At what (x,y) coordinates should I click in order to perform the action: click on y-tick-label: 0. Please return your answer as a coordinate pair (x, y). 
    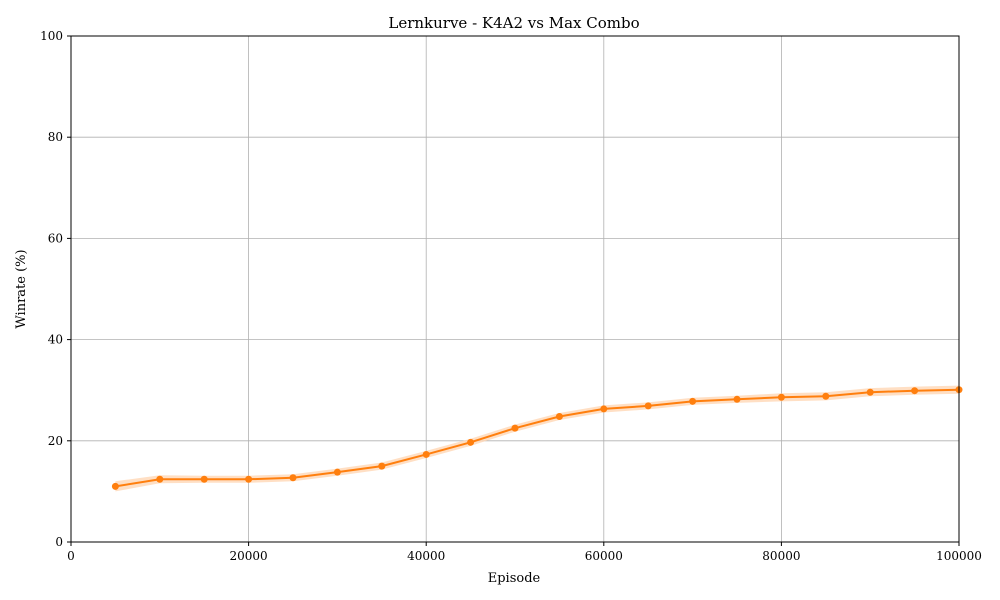
    Looking at the image, I should click on (59, 542).